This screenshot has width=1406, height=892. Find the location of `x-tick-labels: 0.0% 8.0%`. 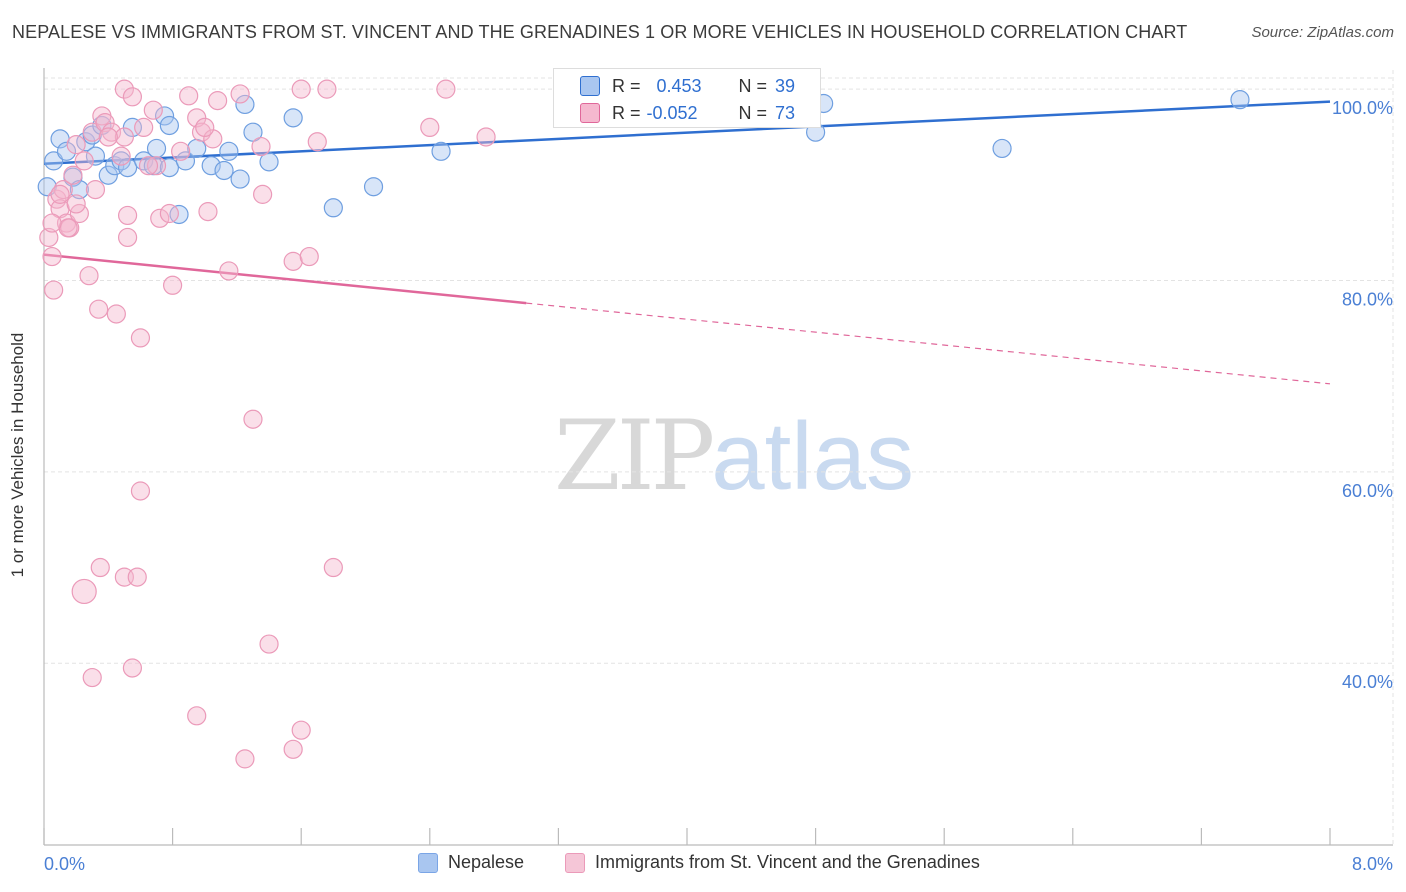

x-tick-labels: 0.0% 8.0% is located at coordinates (718, 864).